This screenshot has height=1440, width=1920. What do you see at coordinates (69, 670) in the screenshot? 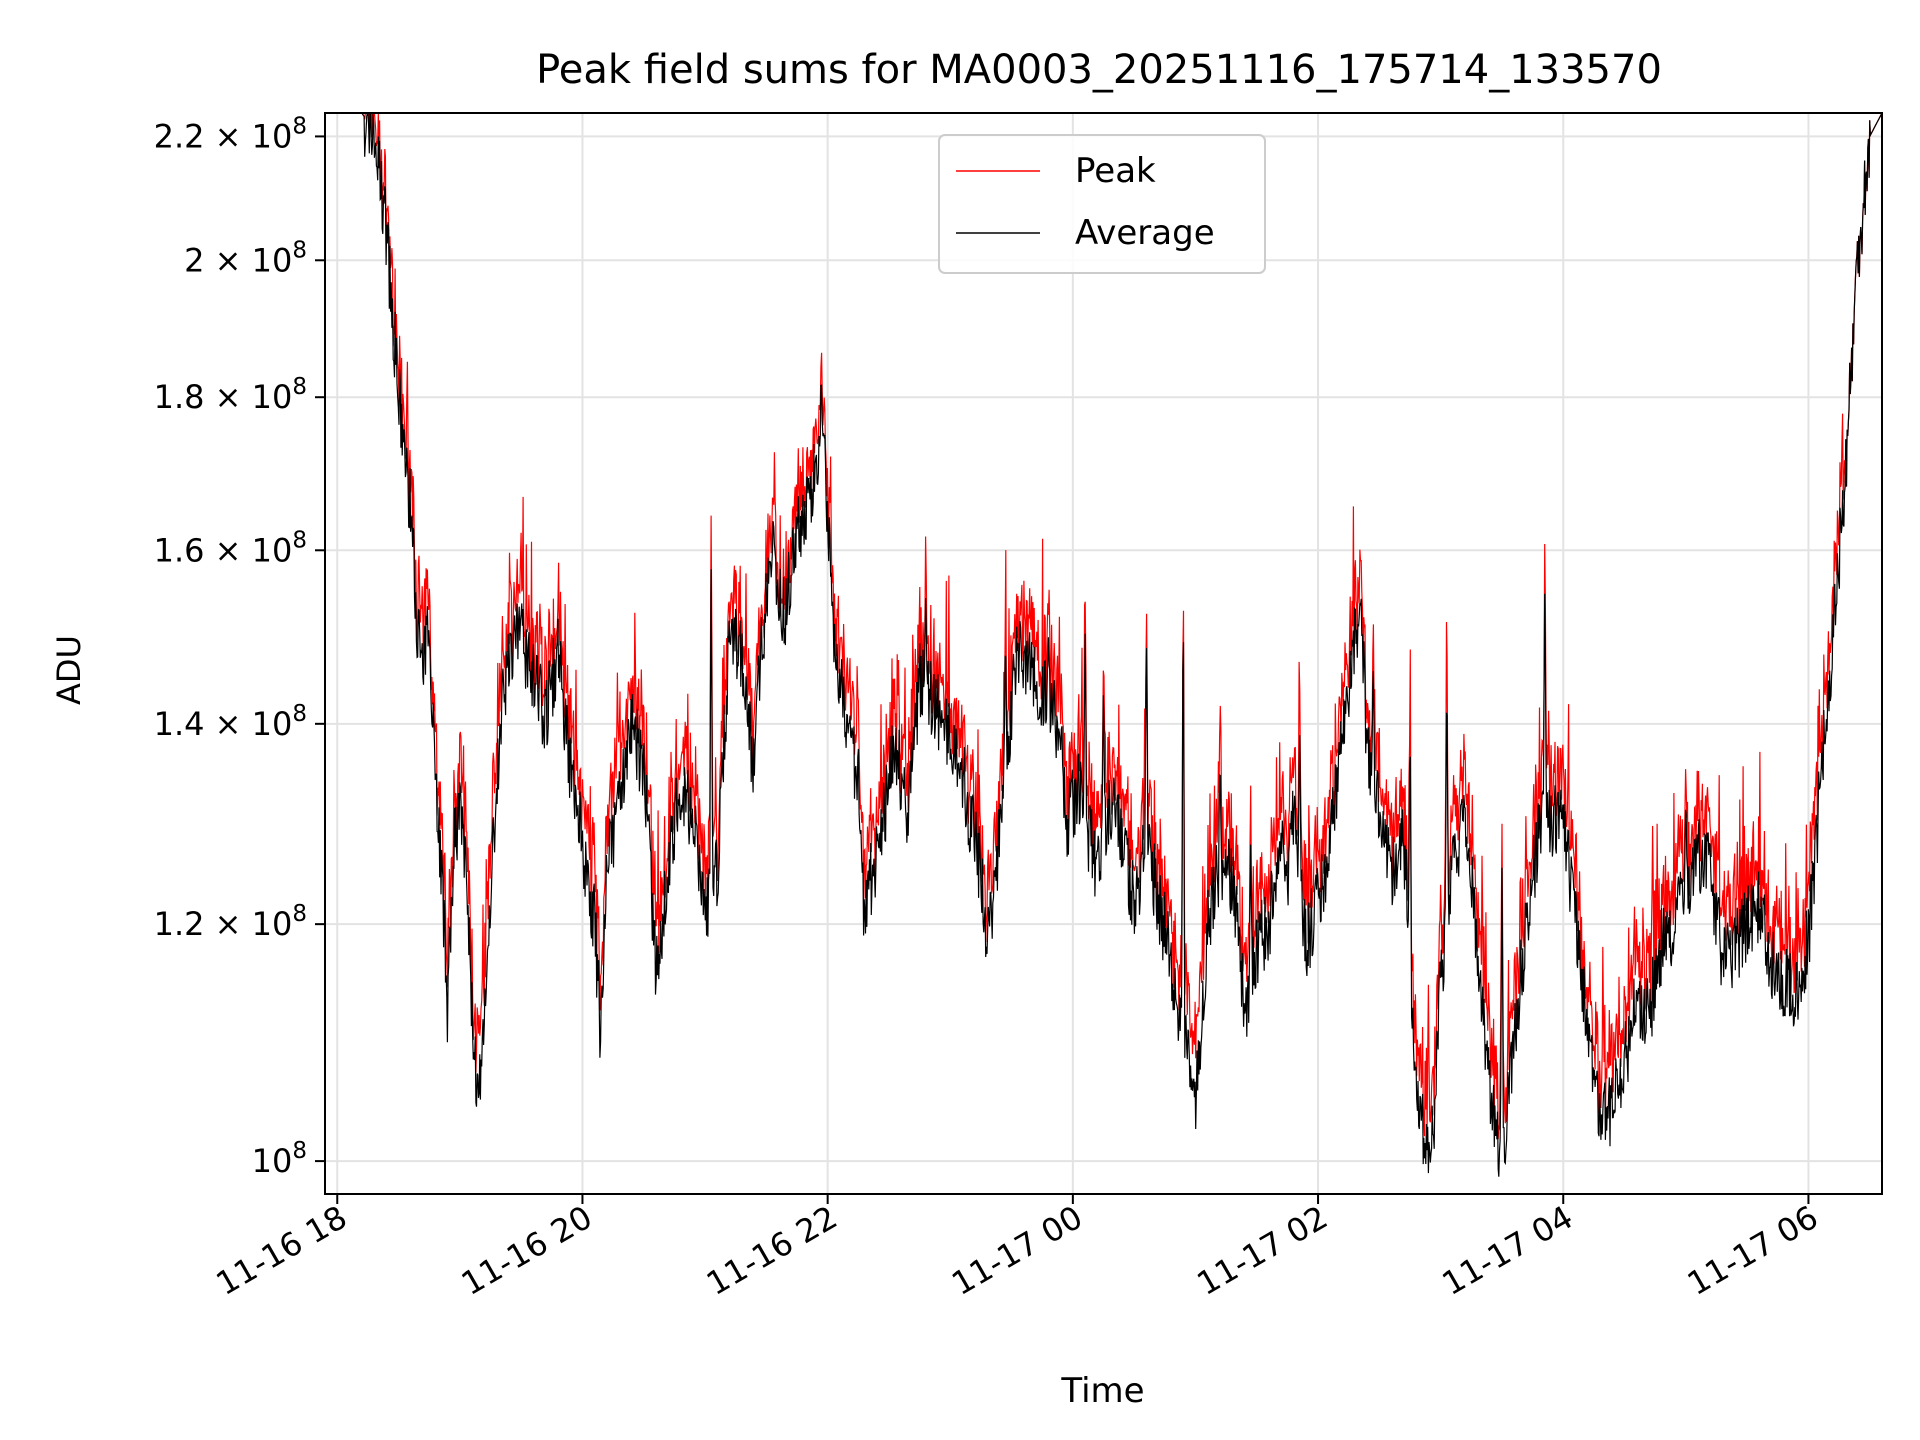
I see `y-axis-label: ADU` at bounding box center [69, 670].